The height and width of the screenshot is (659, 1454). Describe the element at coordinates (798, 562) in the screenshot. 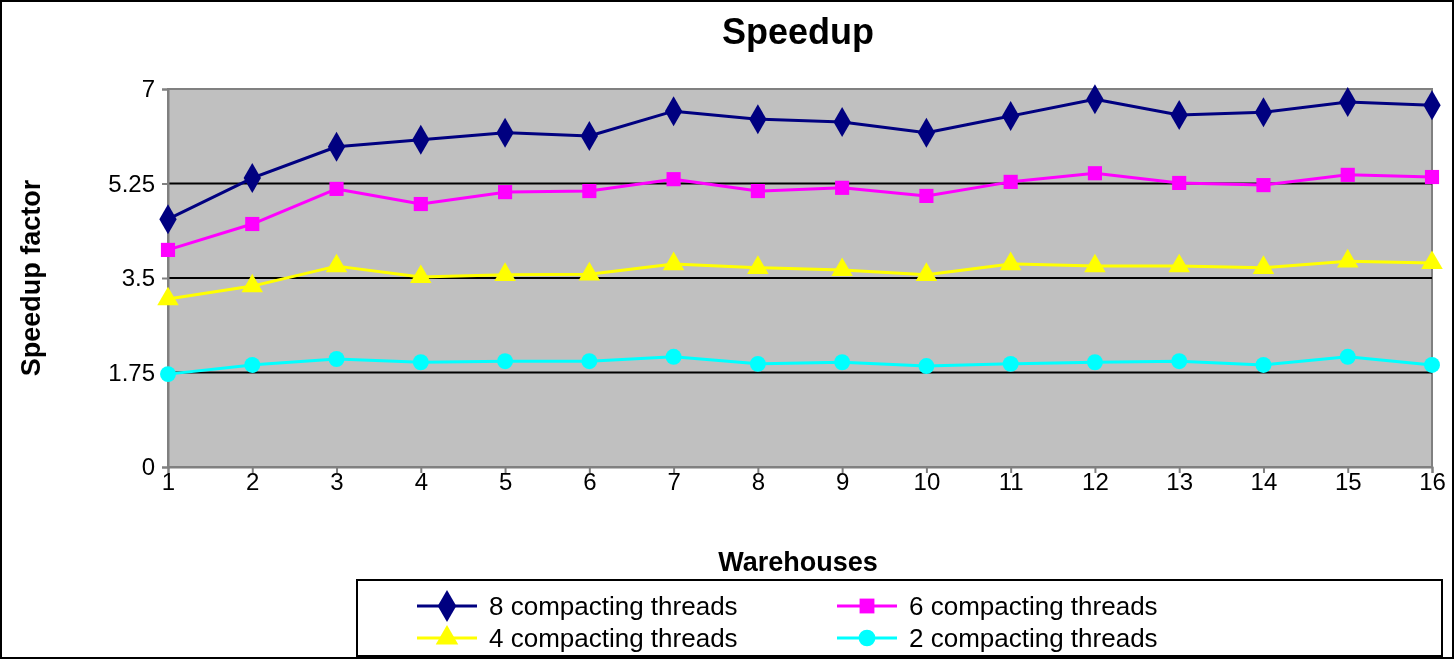

I see `x-axis-title: Warehouses` at that location.